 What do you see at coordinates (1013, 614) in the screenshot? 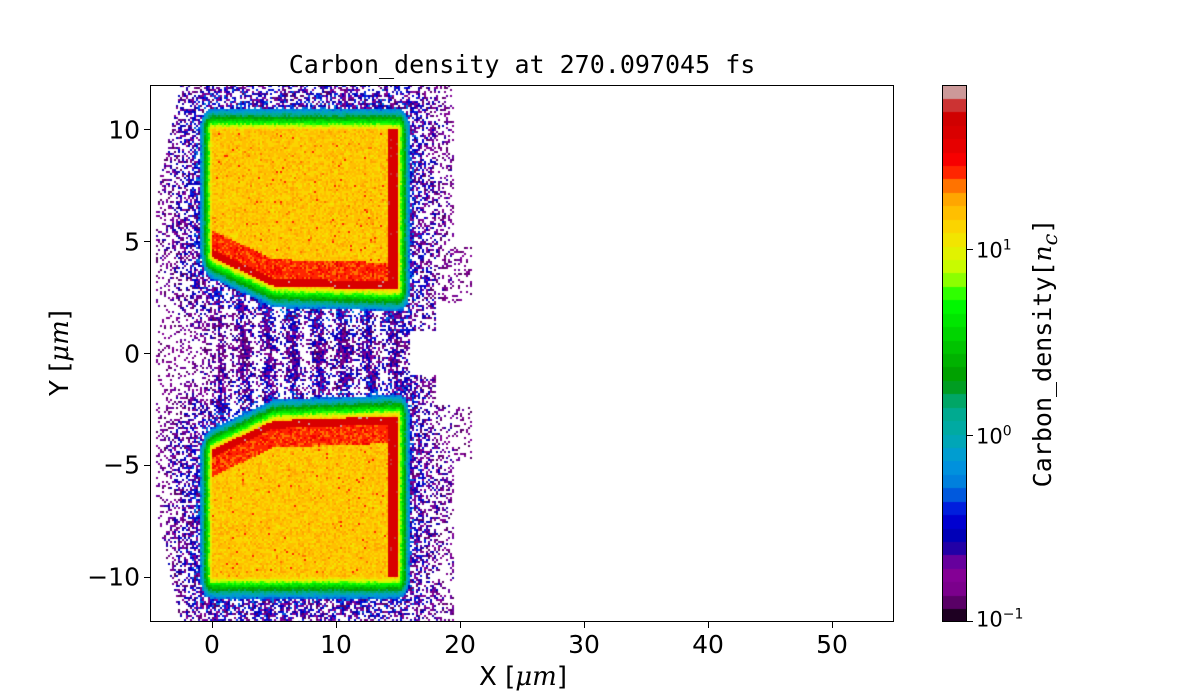
I see `tick-exponent: −1` at bounding box center [1013, 614].